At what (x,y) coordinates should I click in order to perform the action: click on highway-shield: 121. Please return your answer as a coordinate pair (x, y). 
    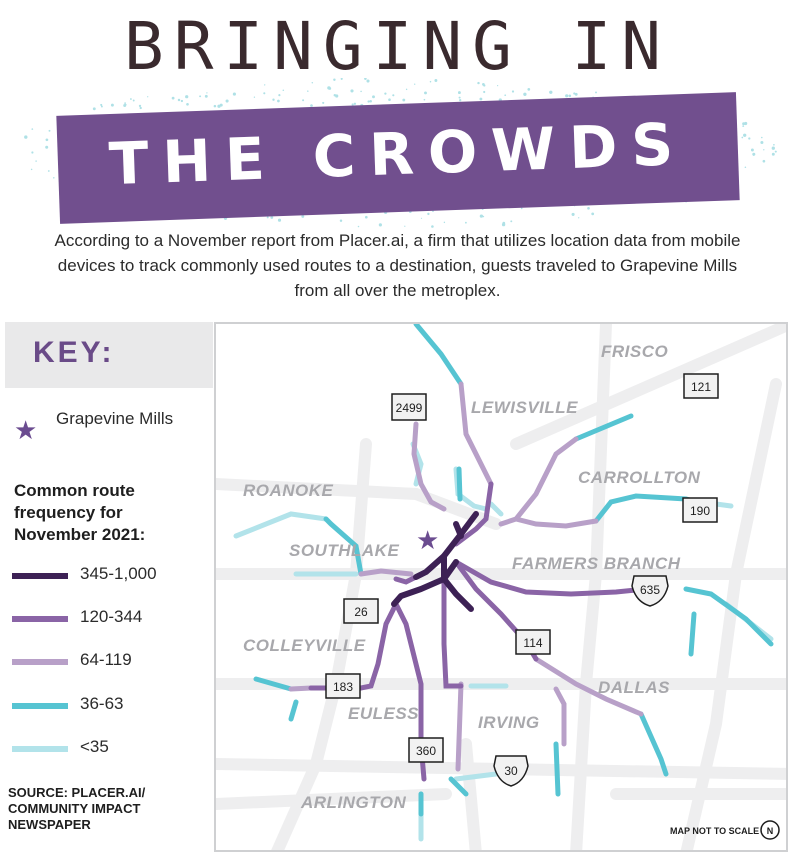
    Looking at the image, I should click on (701, 386).